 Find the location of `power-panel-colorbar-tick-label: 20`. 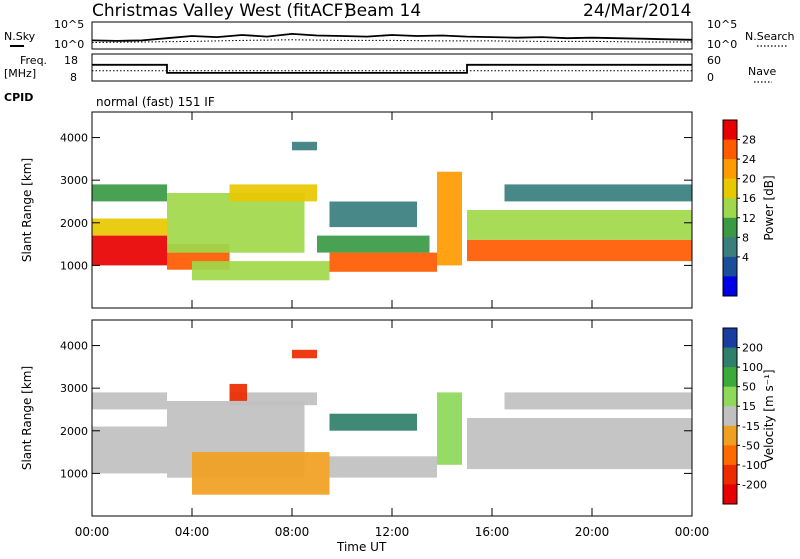

power-panel-colorbar-tick-label: 20 is located at coordinates (749, 179).